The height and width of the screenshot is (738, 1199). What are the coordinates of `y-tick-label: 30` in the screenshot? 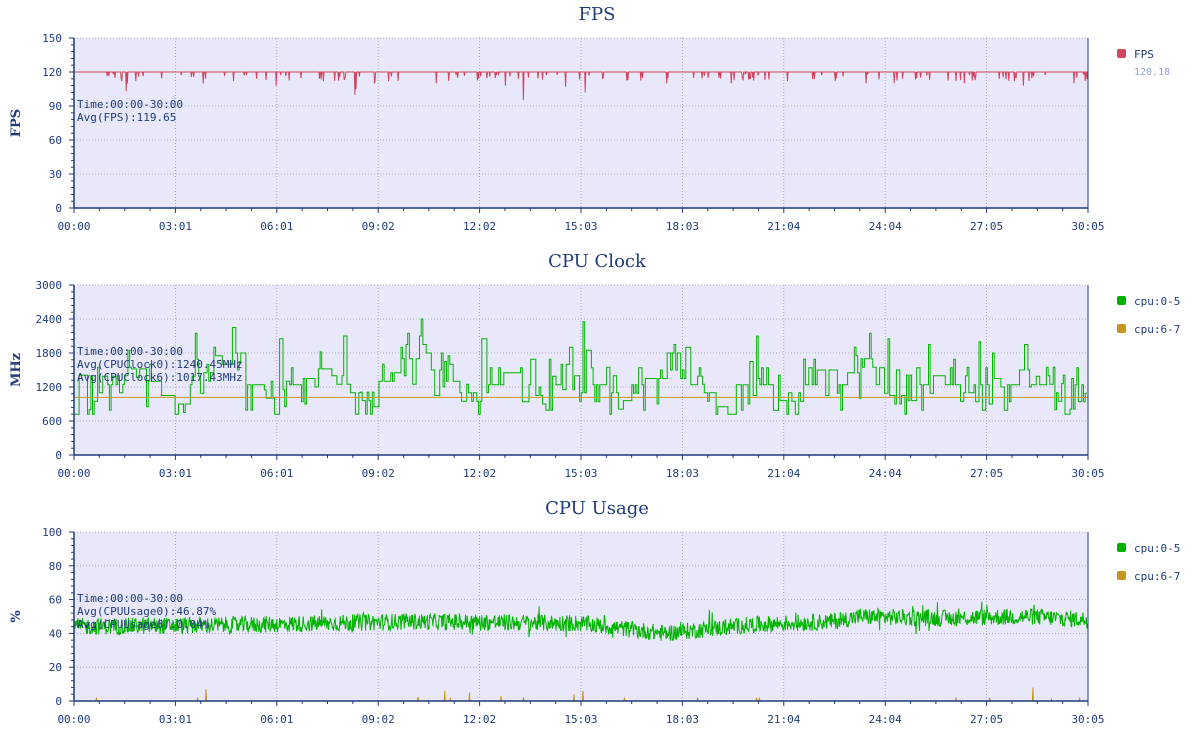 It's located at (55, 174).